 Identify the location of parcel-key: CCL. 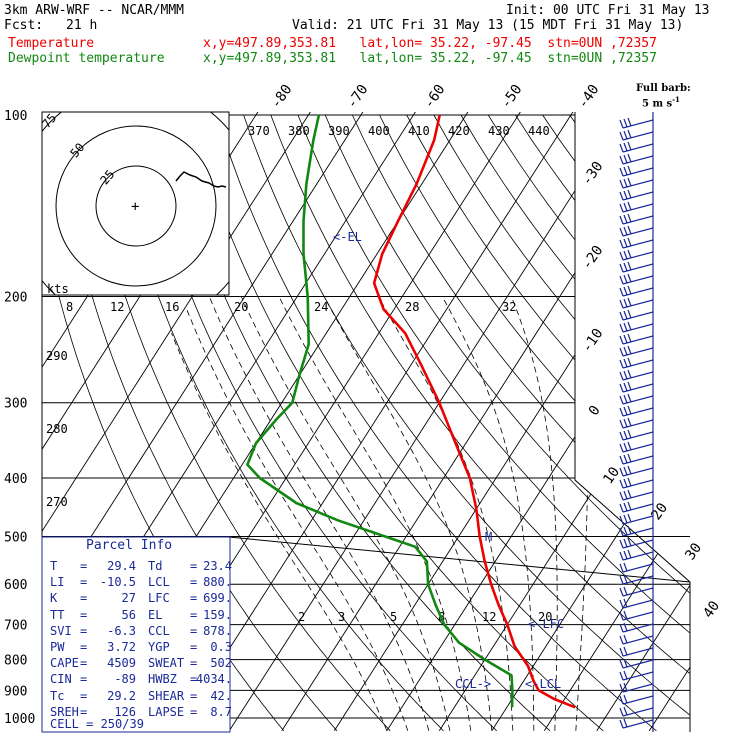
(159, 630).